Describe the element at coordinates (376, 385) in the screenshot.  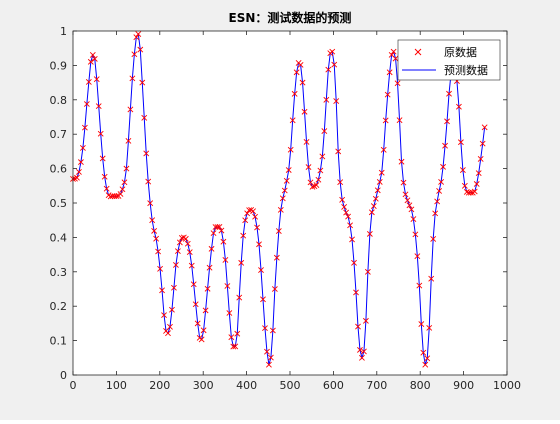
I see `x-tick-label: 700` at that location.